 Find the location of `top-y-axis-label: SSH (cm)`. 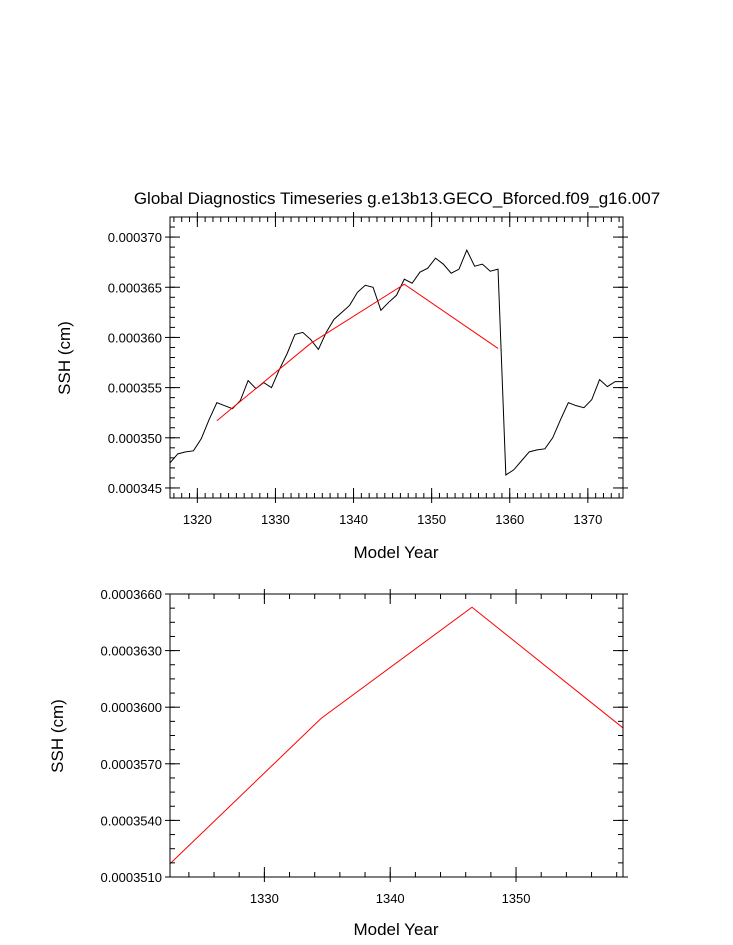

top-y-axis-label: SSH (cm) is located at coordinates (64, 358).